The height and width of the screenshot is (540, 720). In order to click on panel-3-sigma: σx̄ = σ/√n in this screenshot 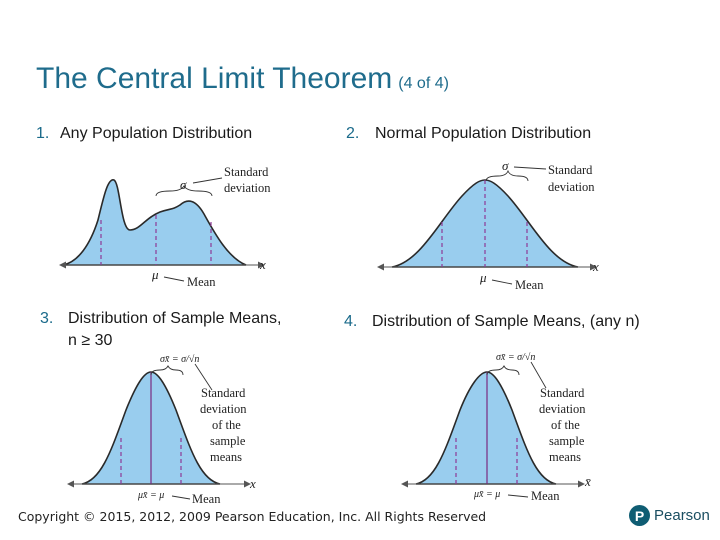, I will do `click(179, 359)`.